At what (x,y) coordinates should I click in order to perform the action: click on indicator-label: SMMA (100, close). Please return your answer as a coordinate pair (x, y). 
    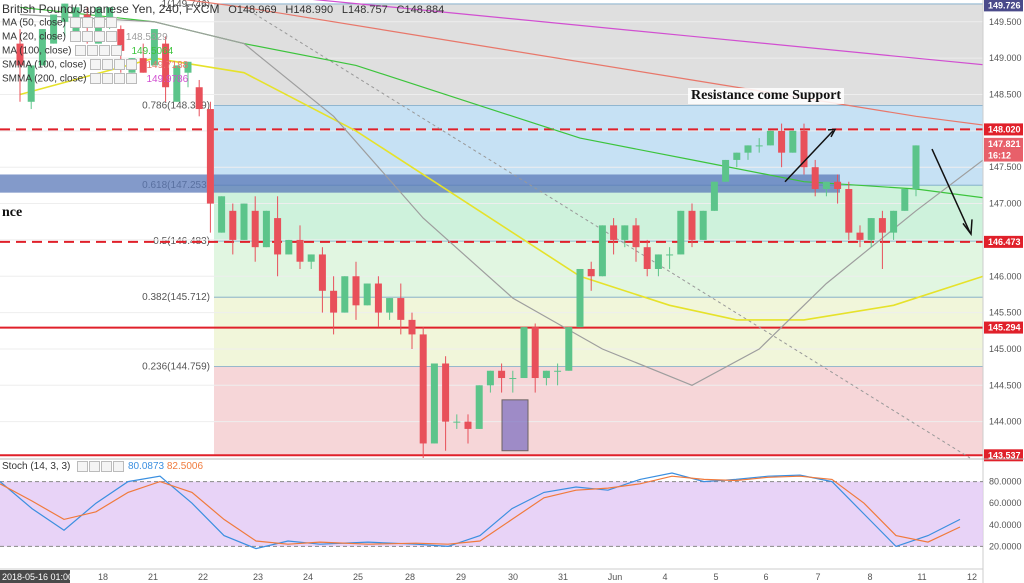
    Looking at the image, I should click on (44, 65).